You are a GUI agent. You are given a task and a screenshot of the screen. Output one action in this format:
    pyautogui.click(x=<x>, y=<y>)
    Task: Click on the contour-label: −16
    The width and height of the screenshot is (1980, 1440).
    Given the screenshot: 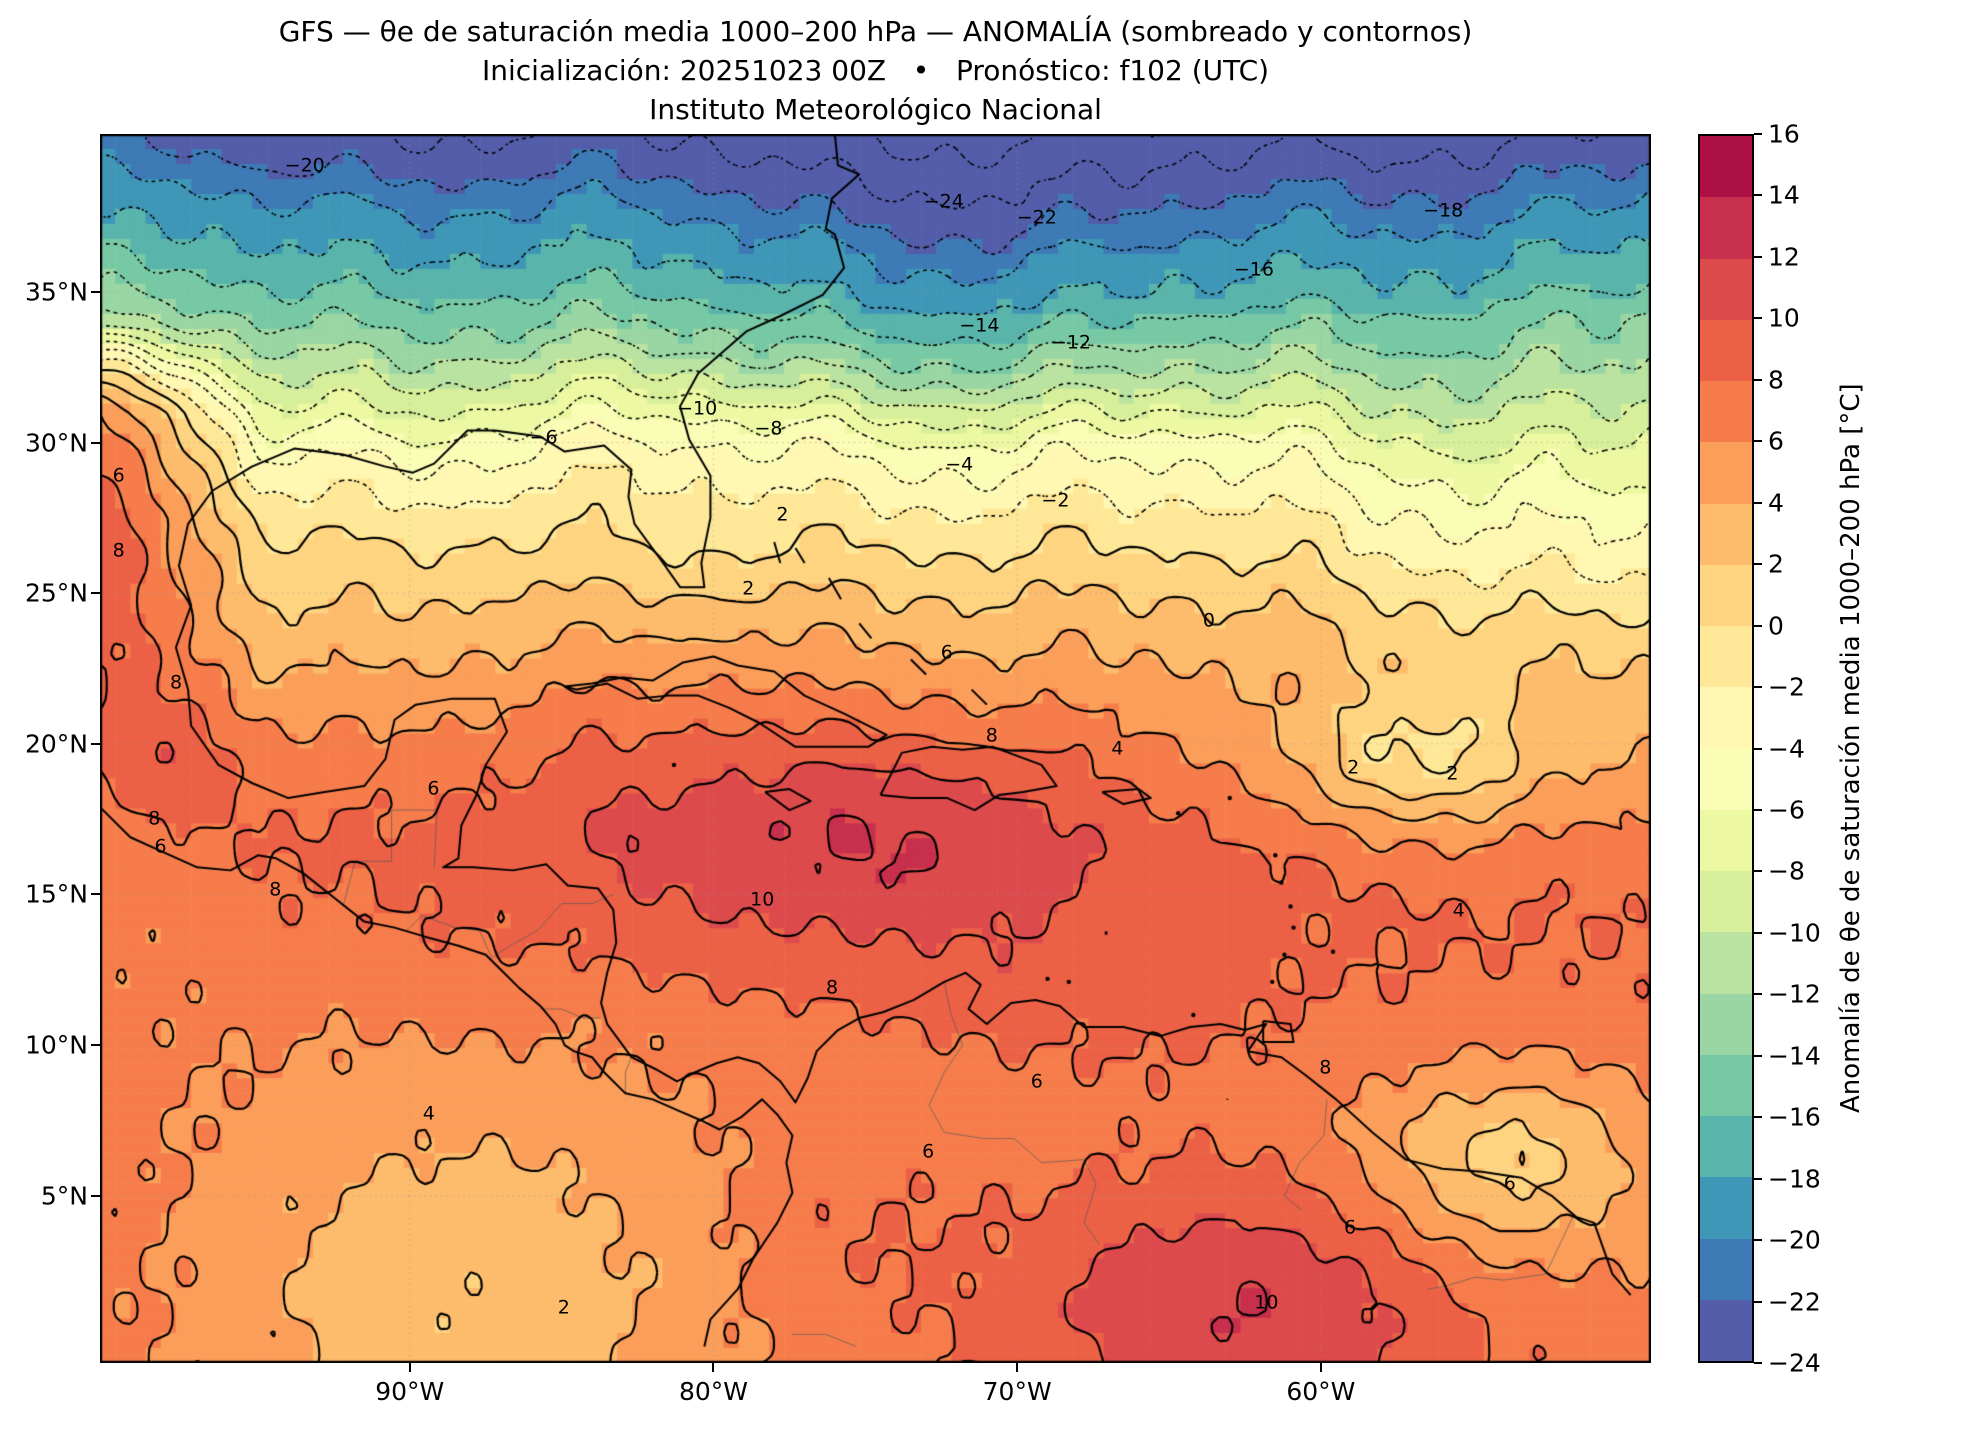 What is the action you would take?
    pyautogui.click(x=1253, y=269)
    